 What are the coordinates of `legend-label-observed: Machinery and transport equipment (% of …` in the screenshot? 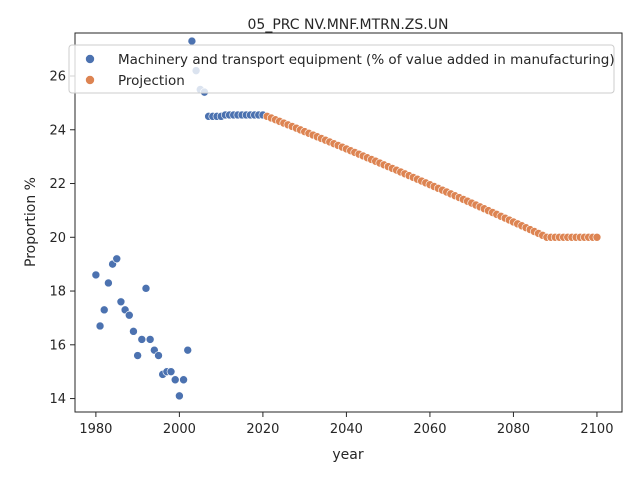 It's located at (366, 60).